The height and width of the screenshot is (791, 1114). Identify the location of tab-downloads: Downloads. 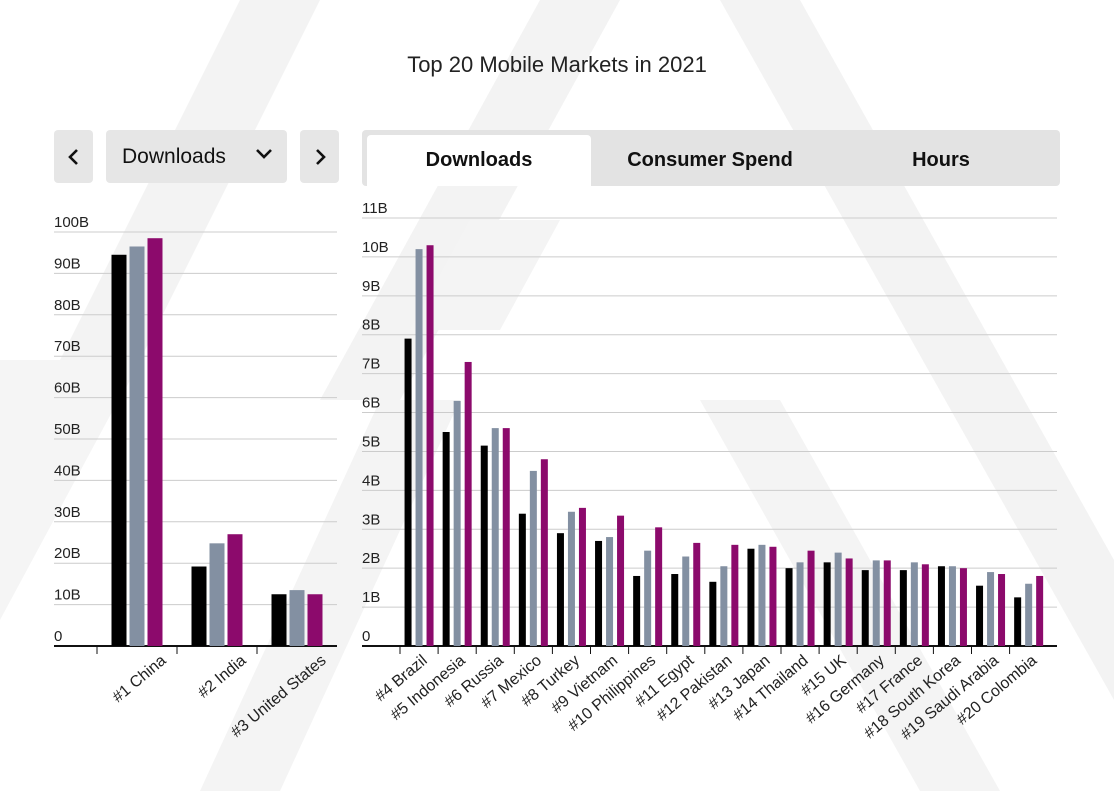
(479, 160).